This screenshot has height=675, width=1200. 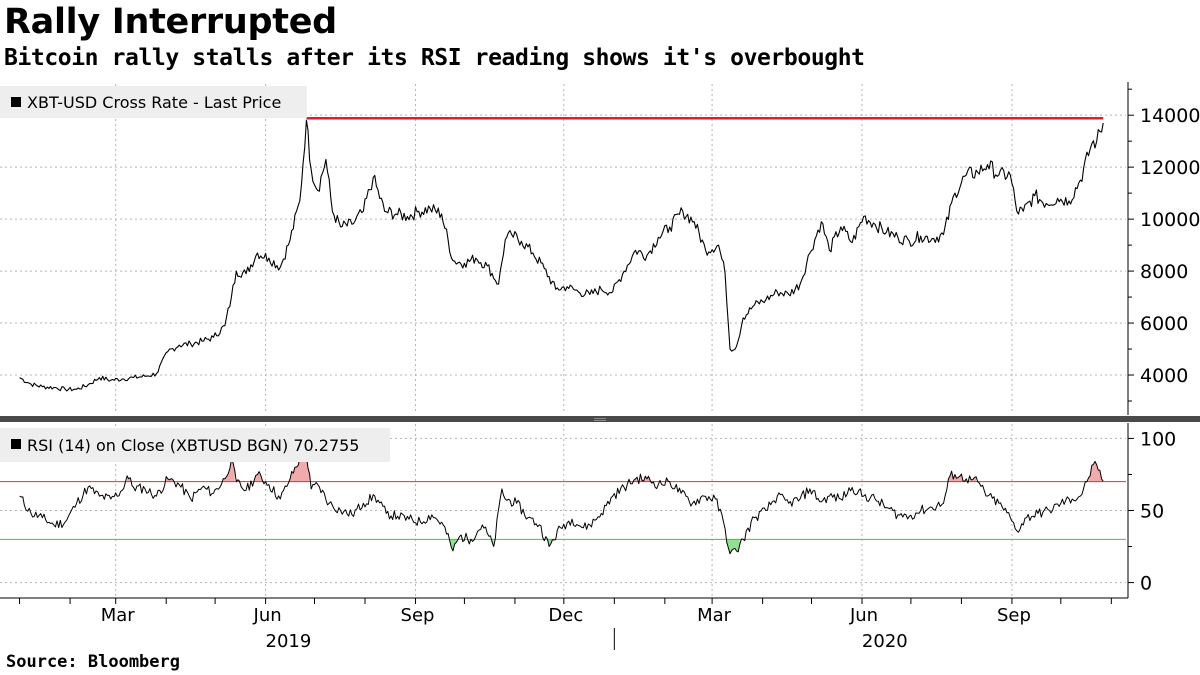 I want to click on rsi-legend: RSI (14) on Close (XBTUSD BGN) 70.2755, so click(x=195, y=445).